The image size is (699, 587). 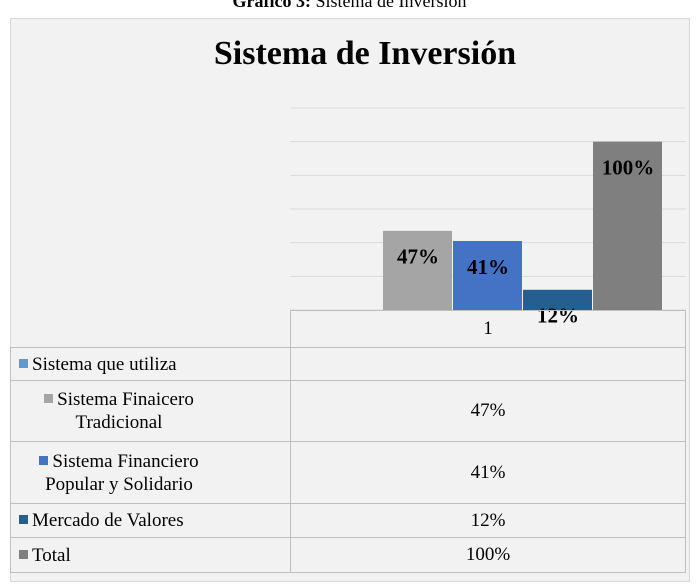 I want to click on caption-text: Sistema de Inversión, so click(x=391, y=5).